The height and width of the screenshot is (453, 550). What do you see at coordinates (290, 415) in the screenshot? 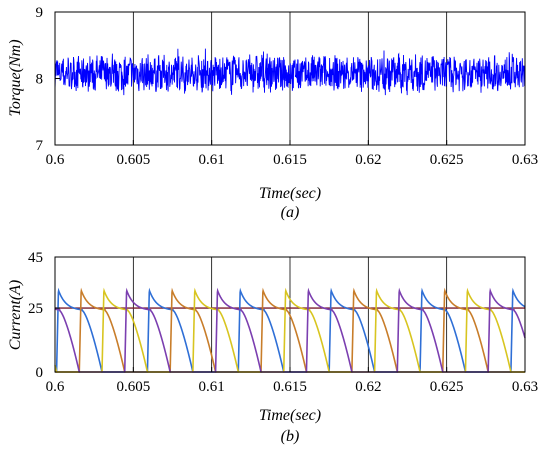
I see `current-x-axis-label: Time(sec)` at bounding box center [290, 415].